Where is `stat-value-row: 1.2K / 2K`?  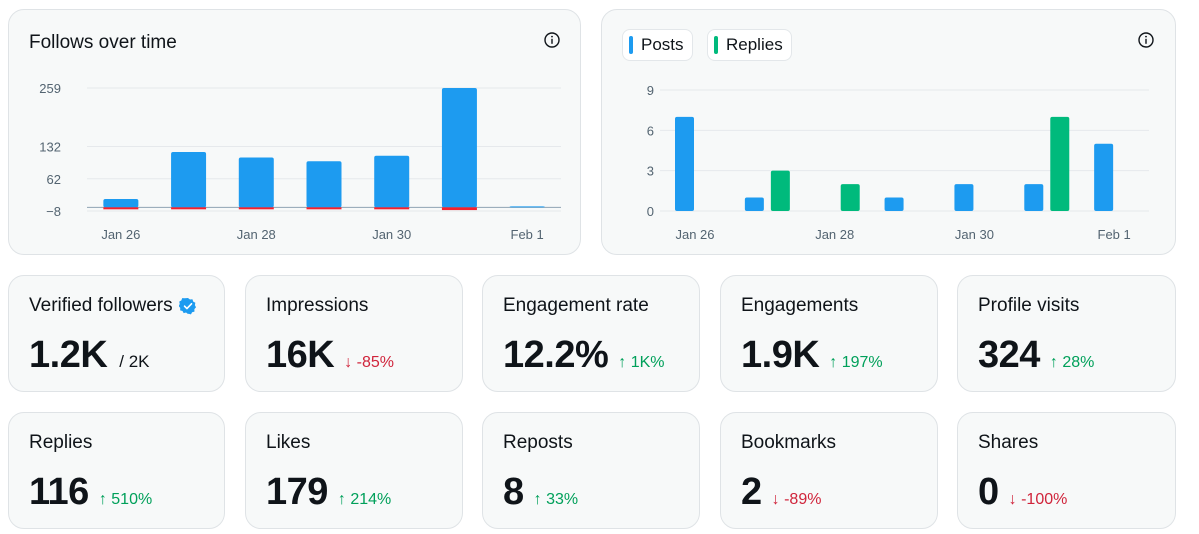 stat-value-row: 1.2K / 2K is located at coordinates (89, 355).